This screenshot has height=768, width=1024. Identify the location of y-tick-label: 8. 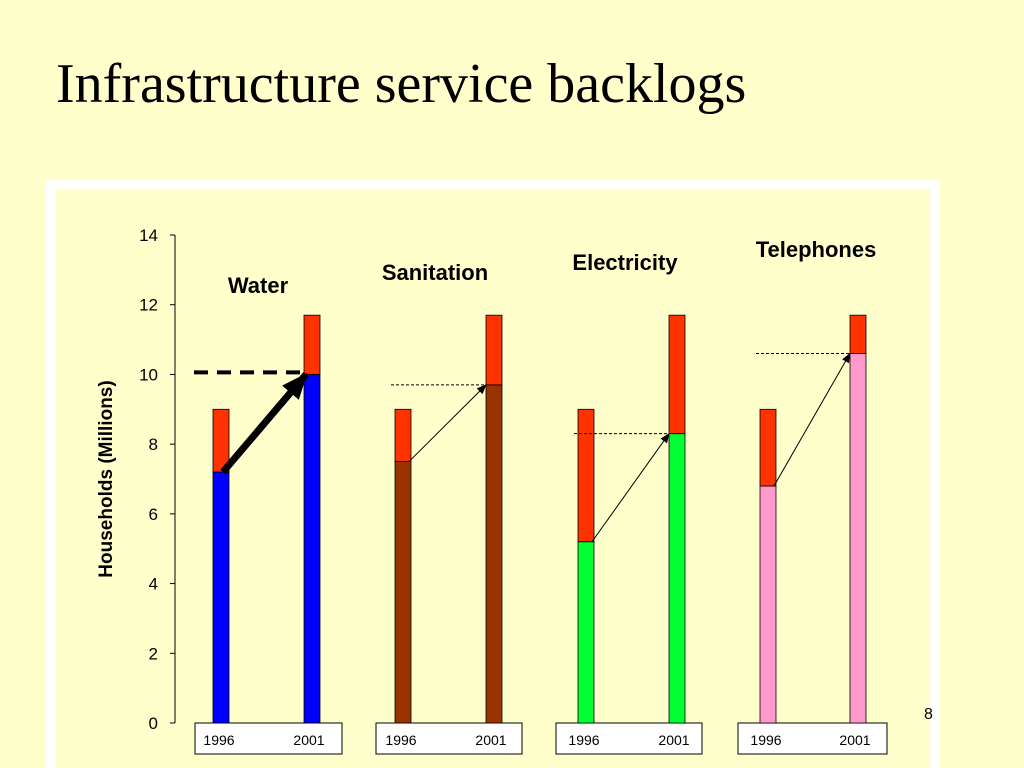
(153, 444).